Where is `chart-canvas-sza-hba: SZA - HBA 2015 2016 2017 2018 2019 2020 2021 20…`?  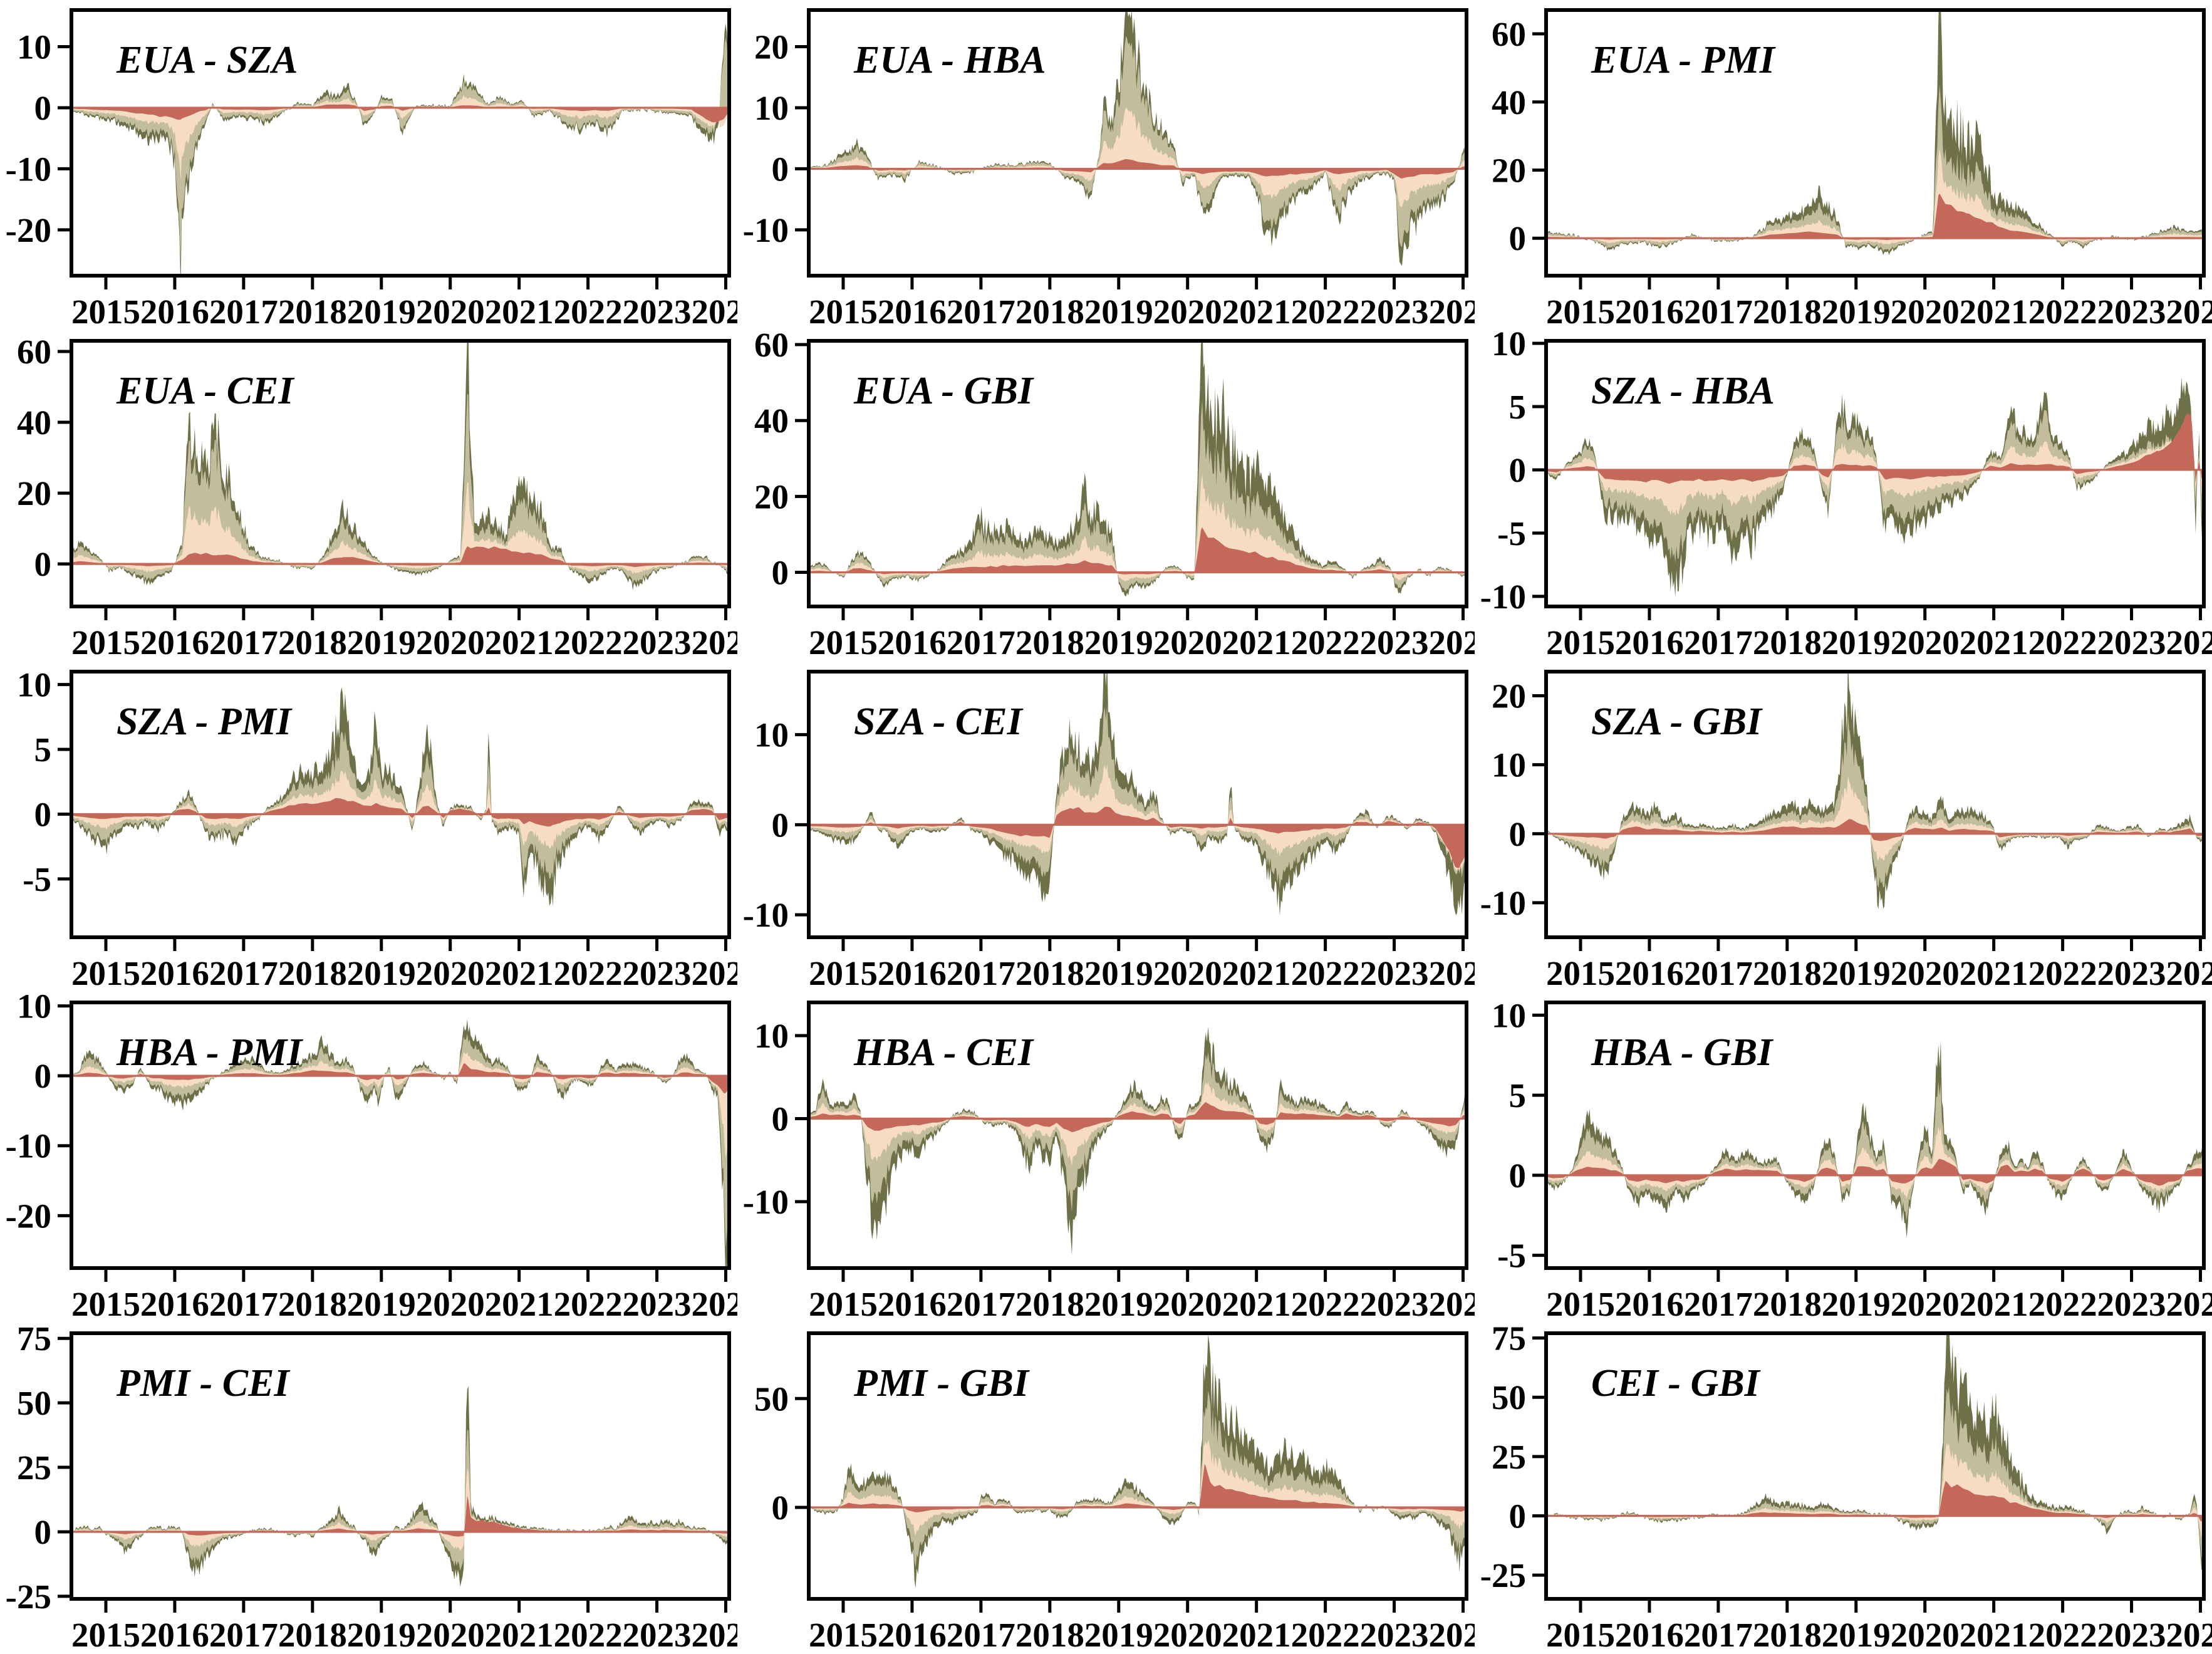 chart-canvas-sza-hba: SZA - HBA 2015 2016 2017 2018 2019 2020 2021 20… is located at coordinates (1846, 496).